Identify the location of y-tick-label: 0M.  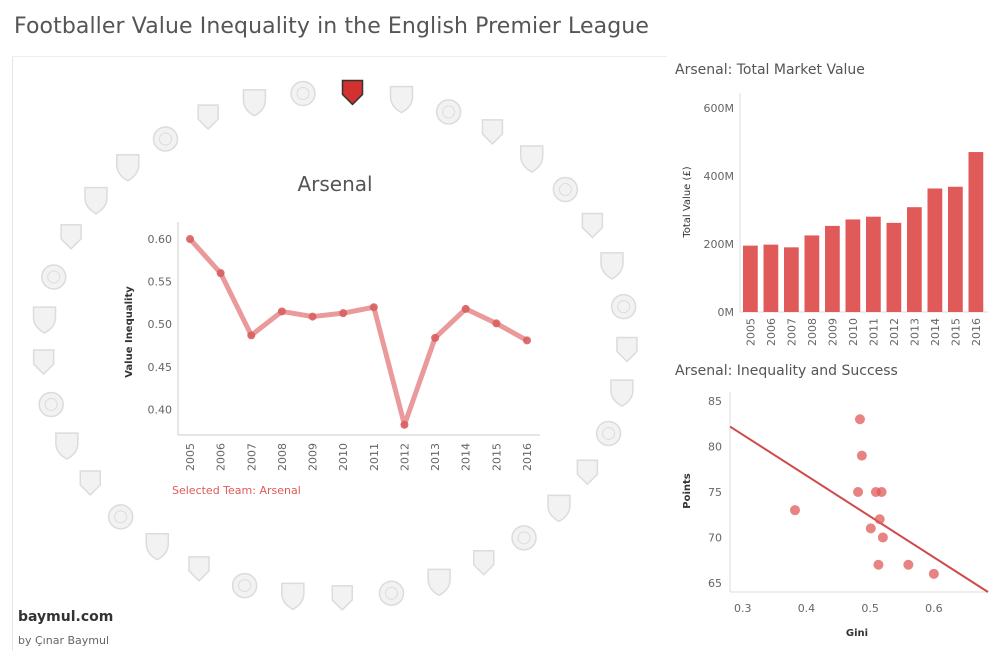
(726, 312).